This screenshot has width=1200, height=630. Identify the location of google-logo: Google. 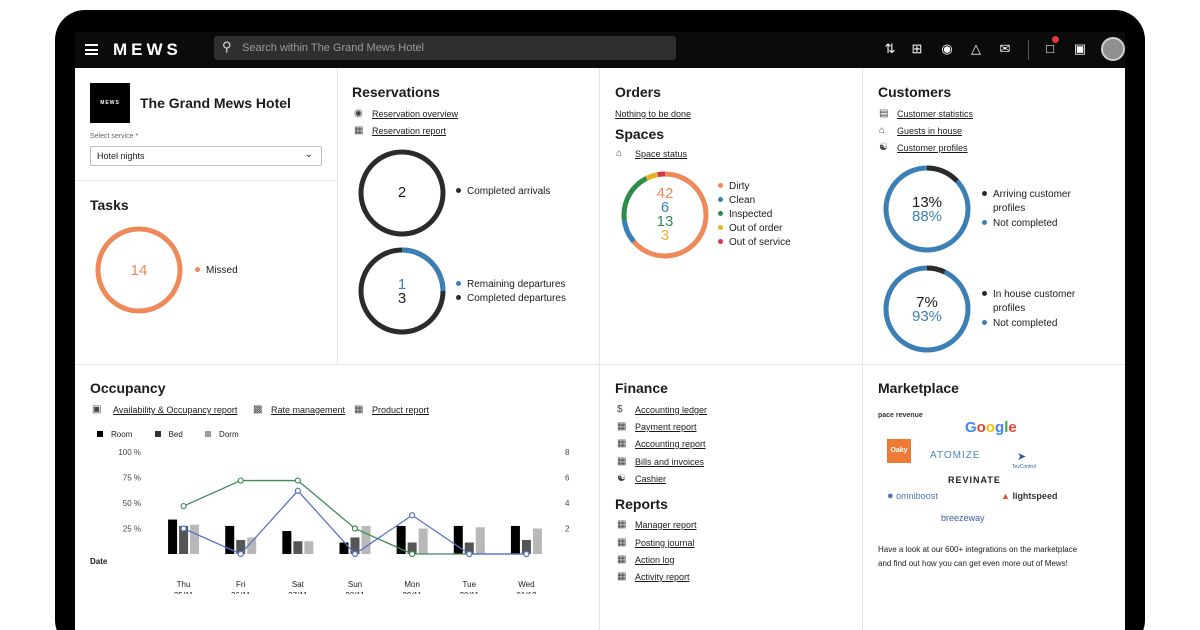
(991, 427).